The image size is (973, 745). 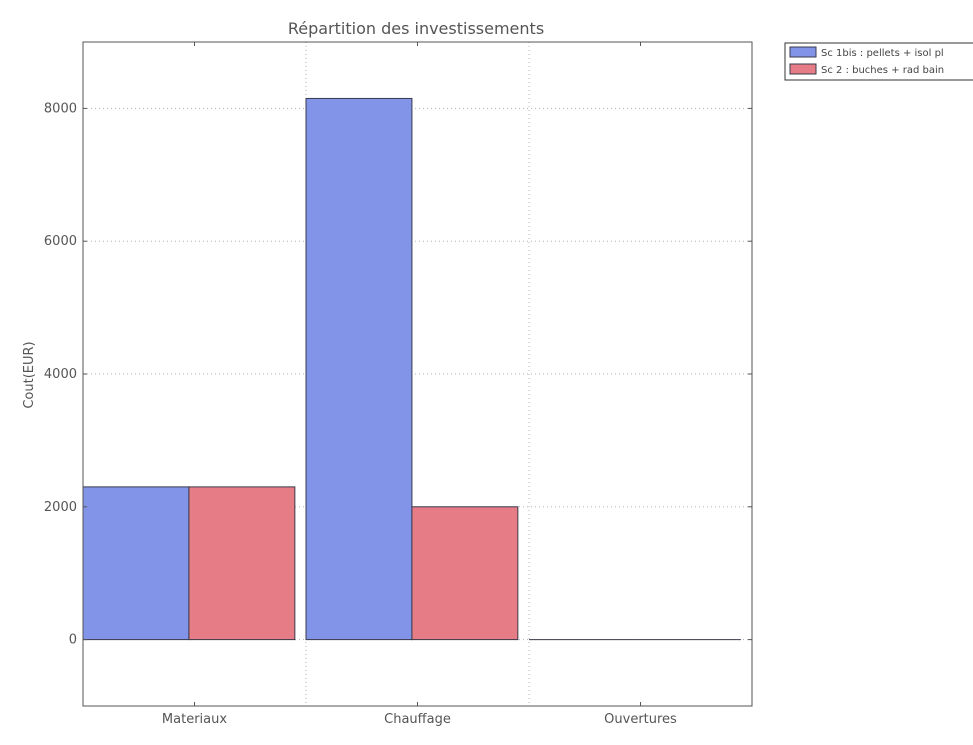 I want to click on y-tick-label: 6000, so click(x=60, y=241).